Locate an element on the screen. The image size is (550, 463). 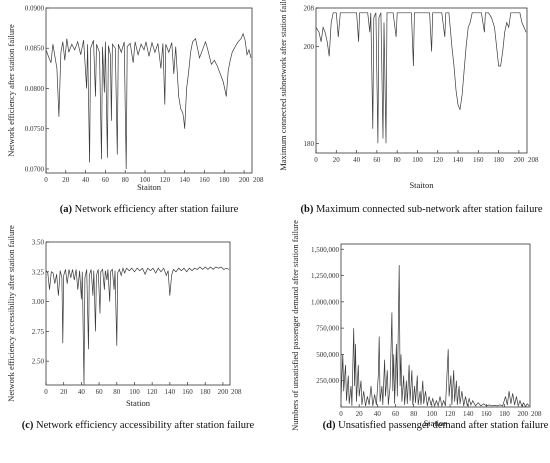
y-tick-label: 1,250,000 is located at coordinates (325, 276).